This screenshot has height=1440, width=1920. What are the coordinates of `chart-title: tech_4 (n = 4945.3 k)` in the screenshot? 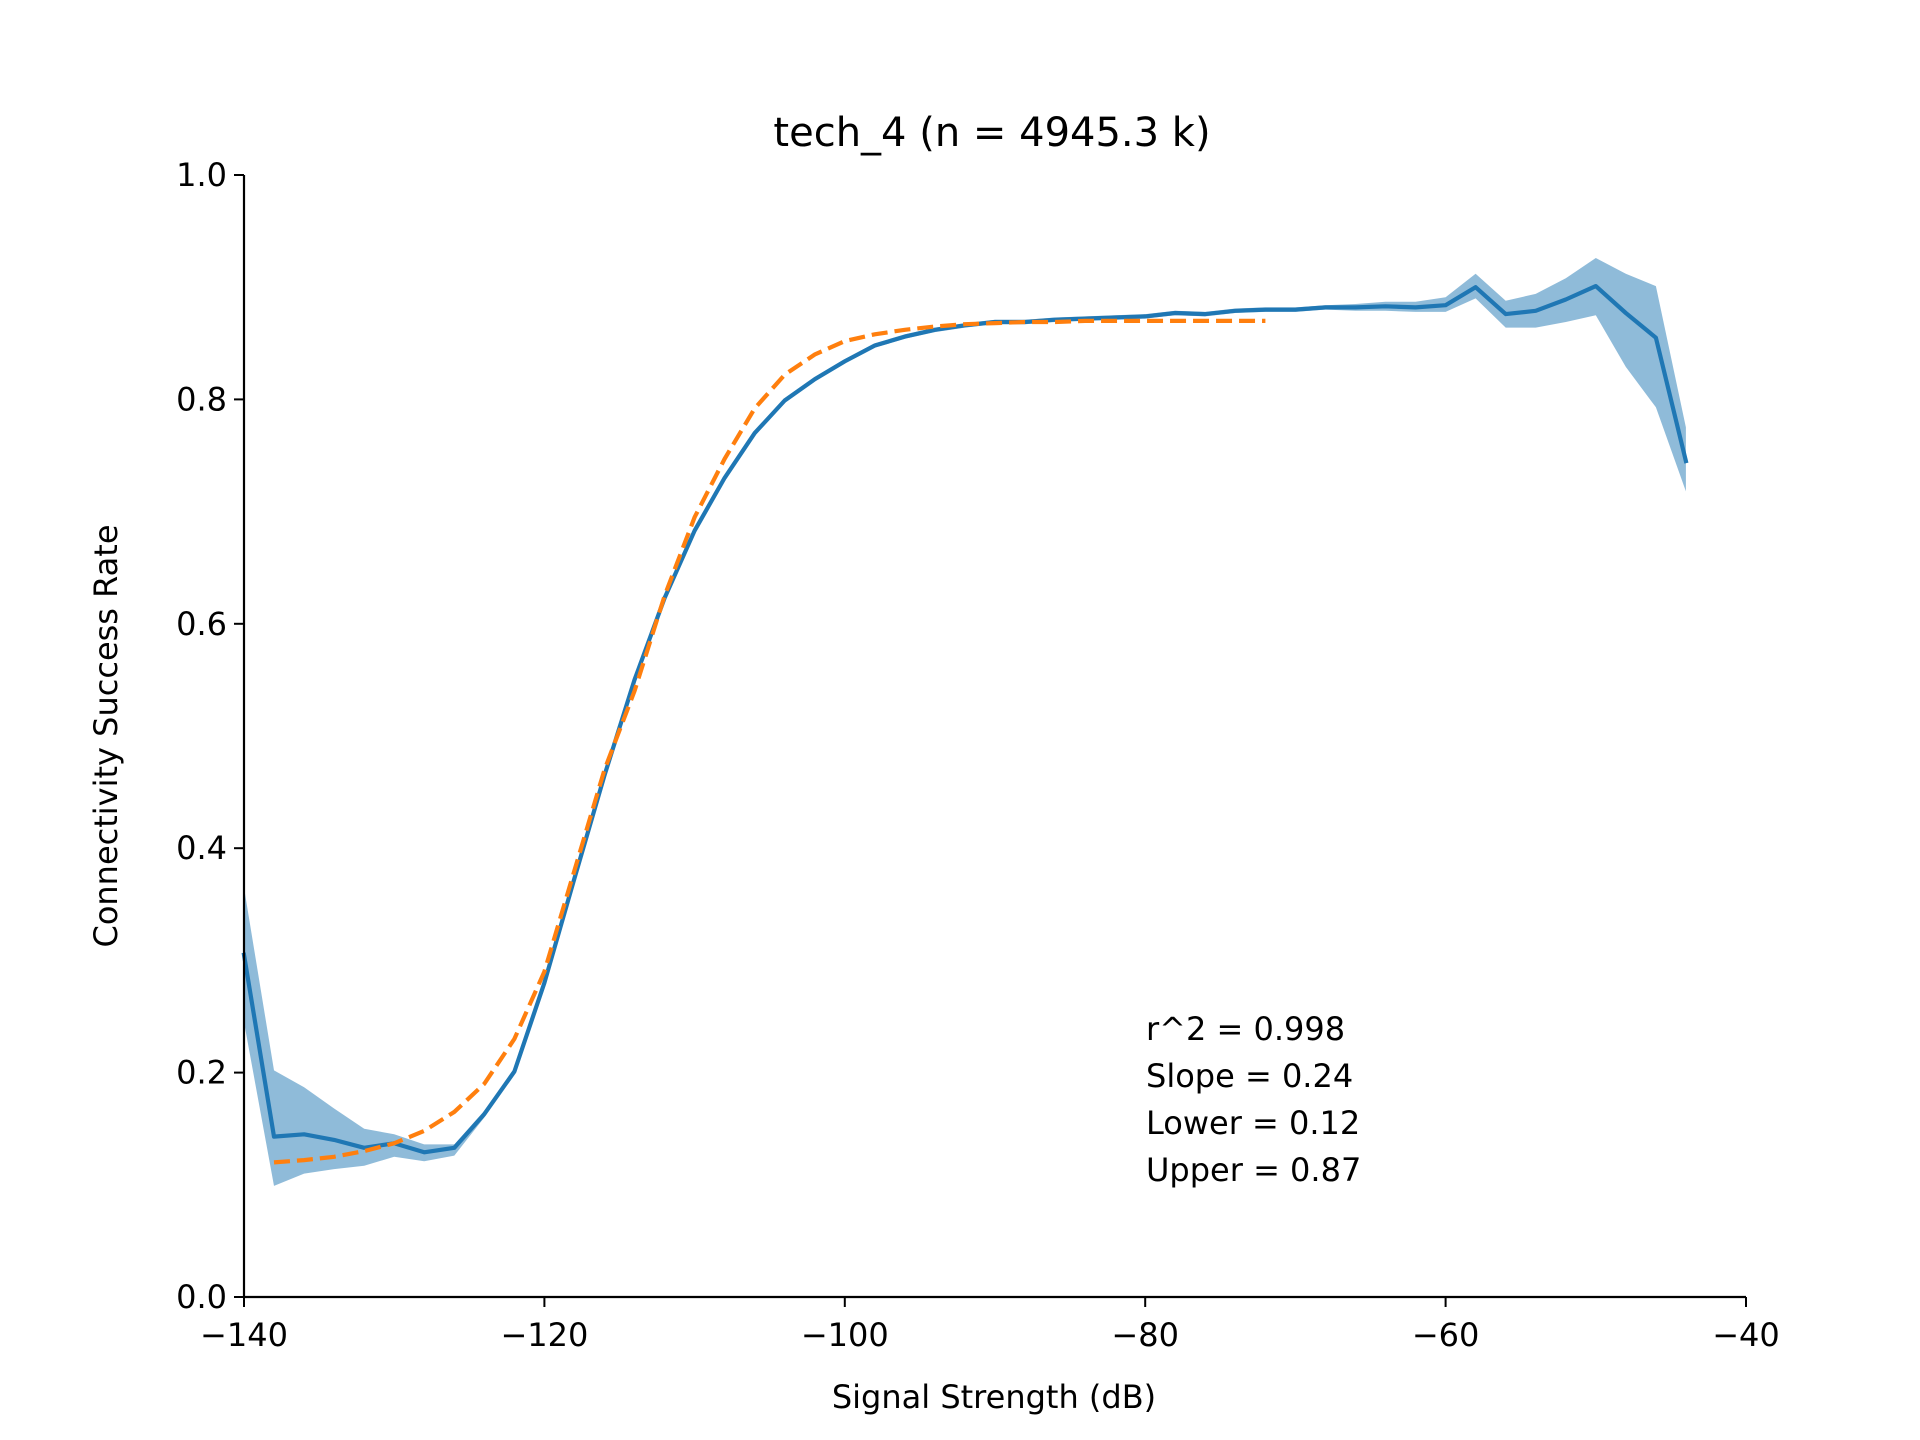 It's located at (991, 133).